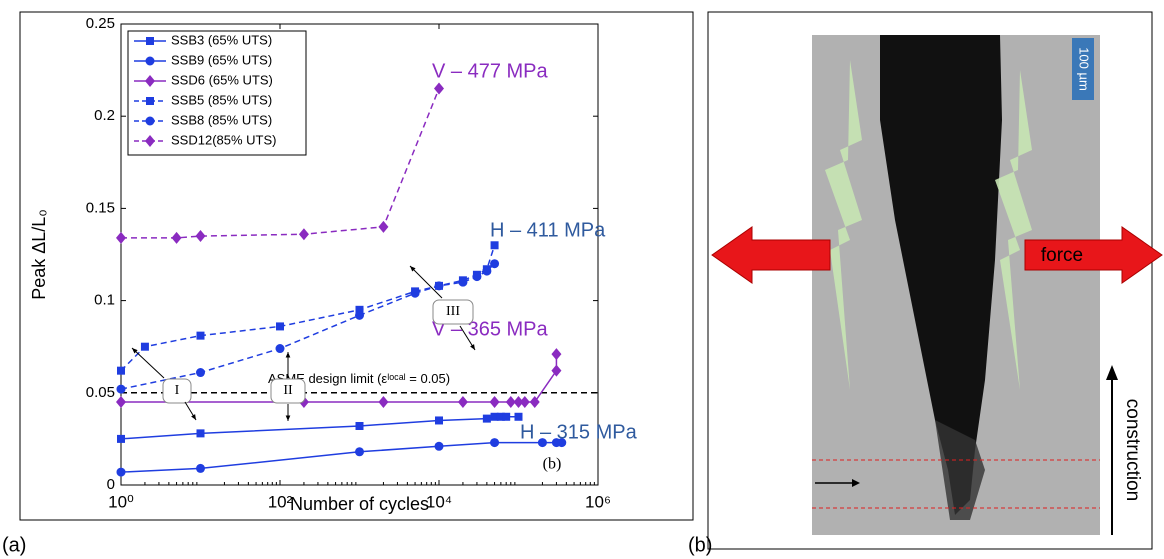 The image size is (1164, 559). Describe the element at coordinates (548, 230) in the screenshot. I see `annotation: H – 411 MPa` at that location.